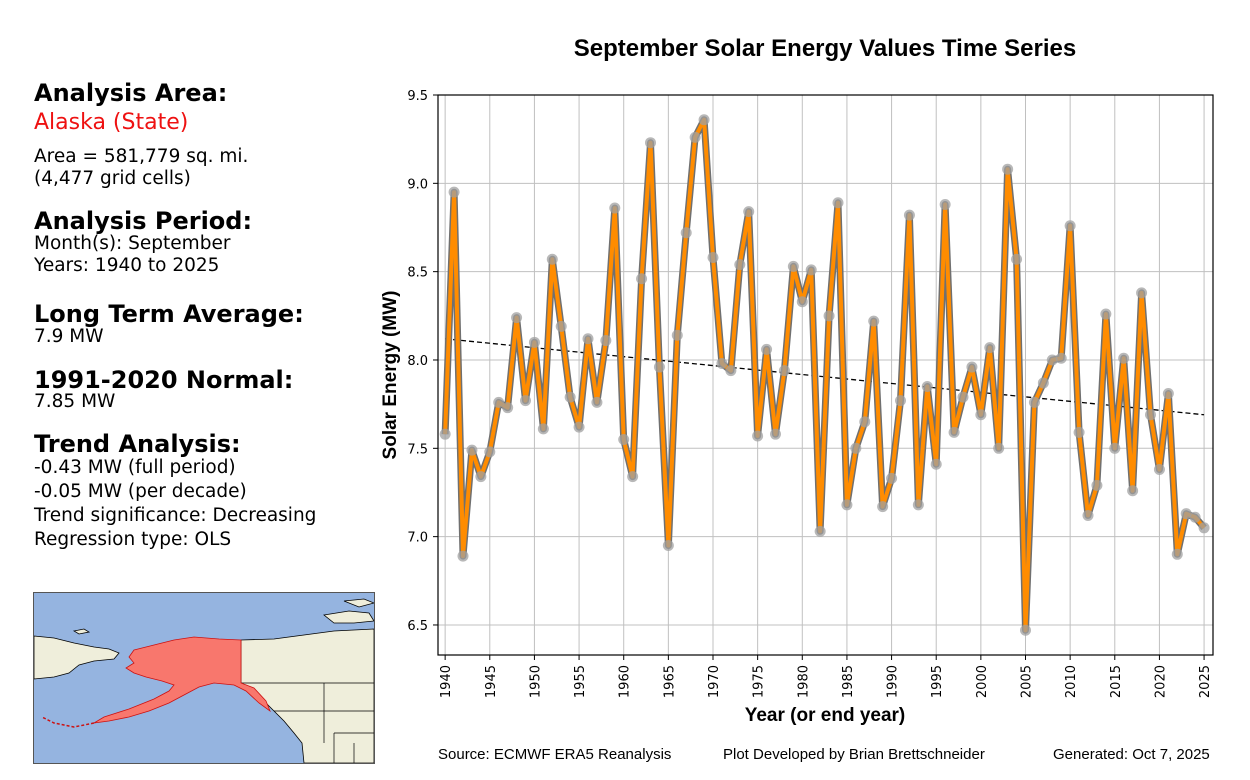 The width and height of the screenshot is (1250, 780). I want to click on trend-significance: Trend significance: Decreasing, so click(175, 515).